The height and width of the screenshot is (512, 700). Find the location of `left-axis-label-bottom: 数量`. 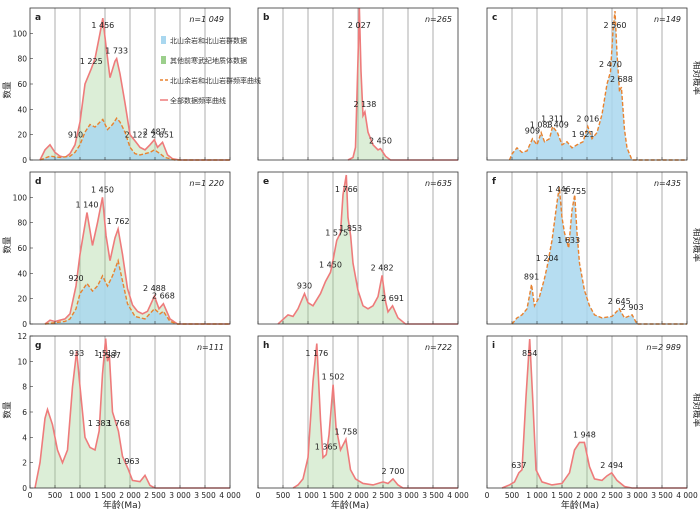

left-axis-label-bottom: 数量 is located at coordinates (7, 410).